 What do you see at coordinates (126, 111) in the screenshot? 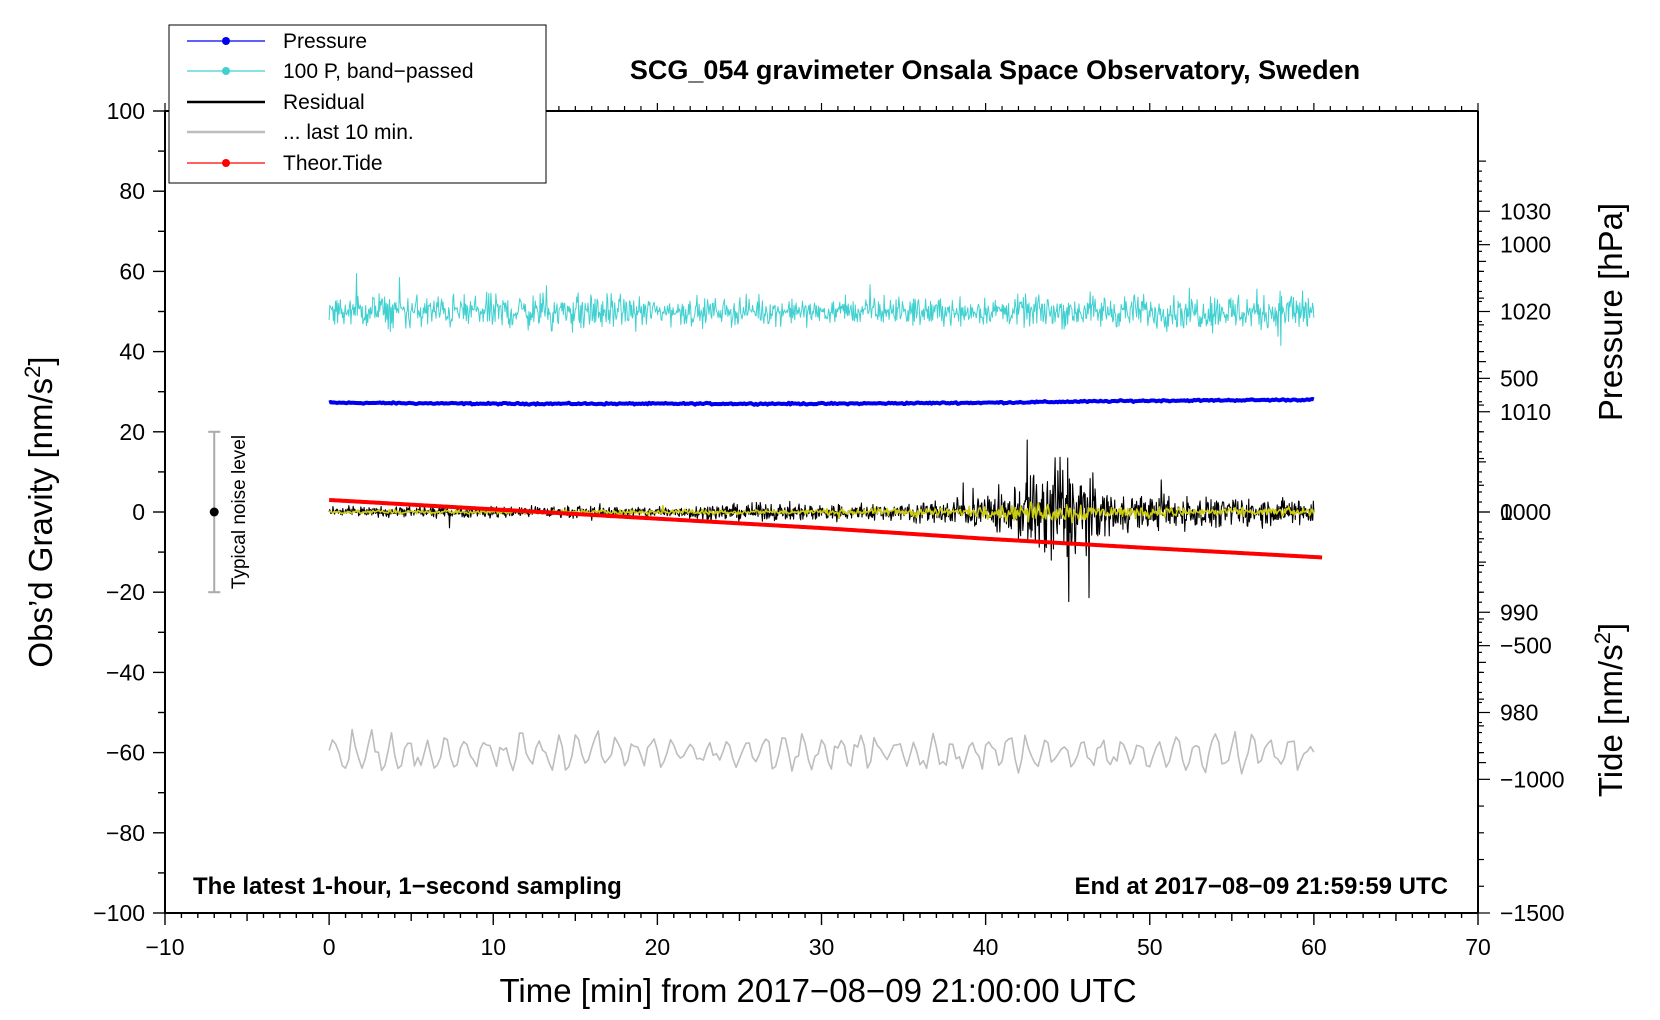
I see `y-tick-label: 100` at bounding box center [126, 111].